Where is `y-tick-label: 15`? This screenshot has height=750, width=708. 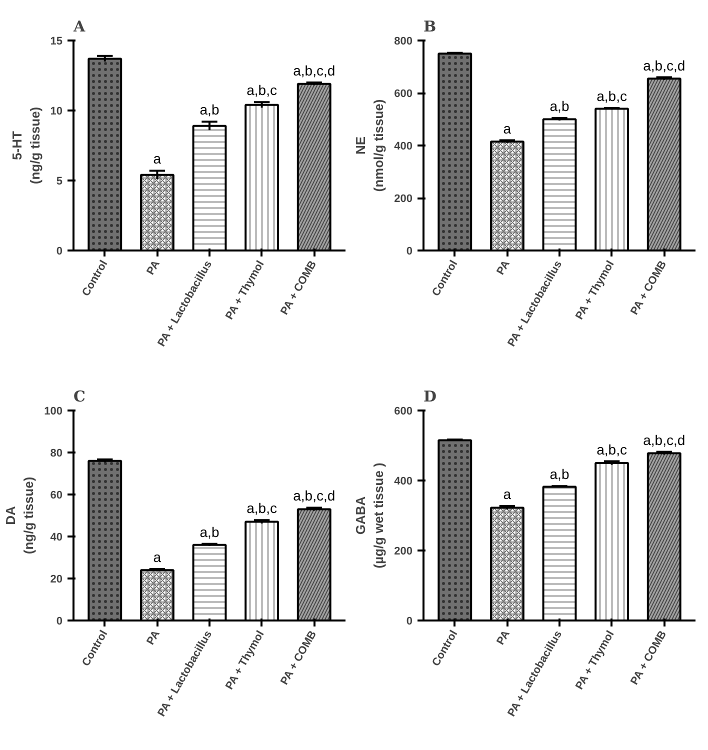
y-tick-label: 15 is located at coordinates (56, 42).